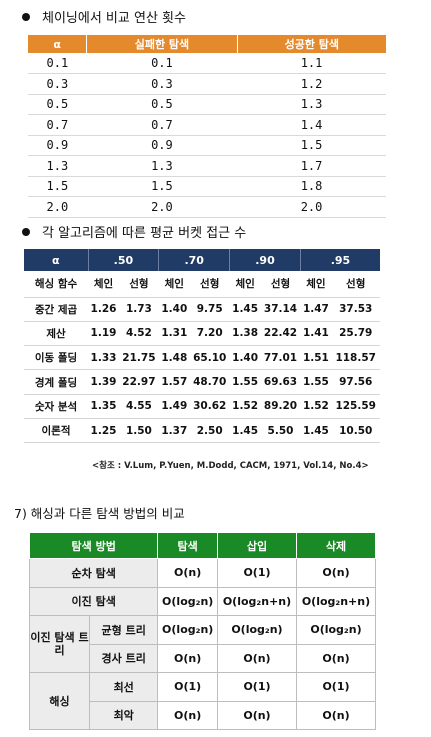 The height and width of the screenshot is (737, 431). What do you see at coordinates (207, 63) in the screenshot?
I see `table-row: 0.1 0.1 1.1` at bounding box center [207, 63].